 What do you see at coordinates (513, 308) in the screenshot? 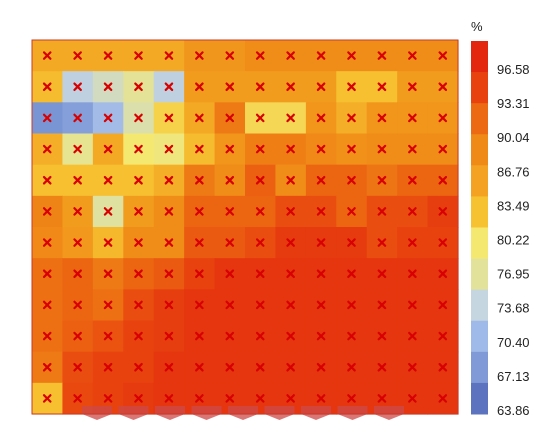
I see `colorbar-tick-label: 73.68` at bounding box center [513, 308].